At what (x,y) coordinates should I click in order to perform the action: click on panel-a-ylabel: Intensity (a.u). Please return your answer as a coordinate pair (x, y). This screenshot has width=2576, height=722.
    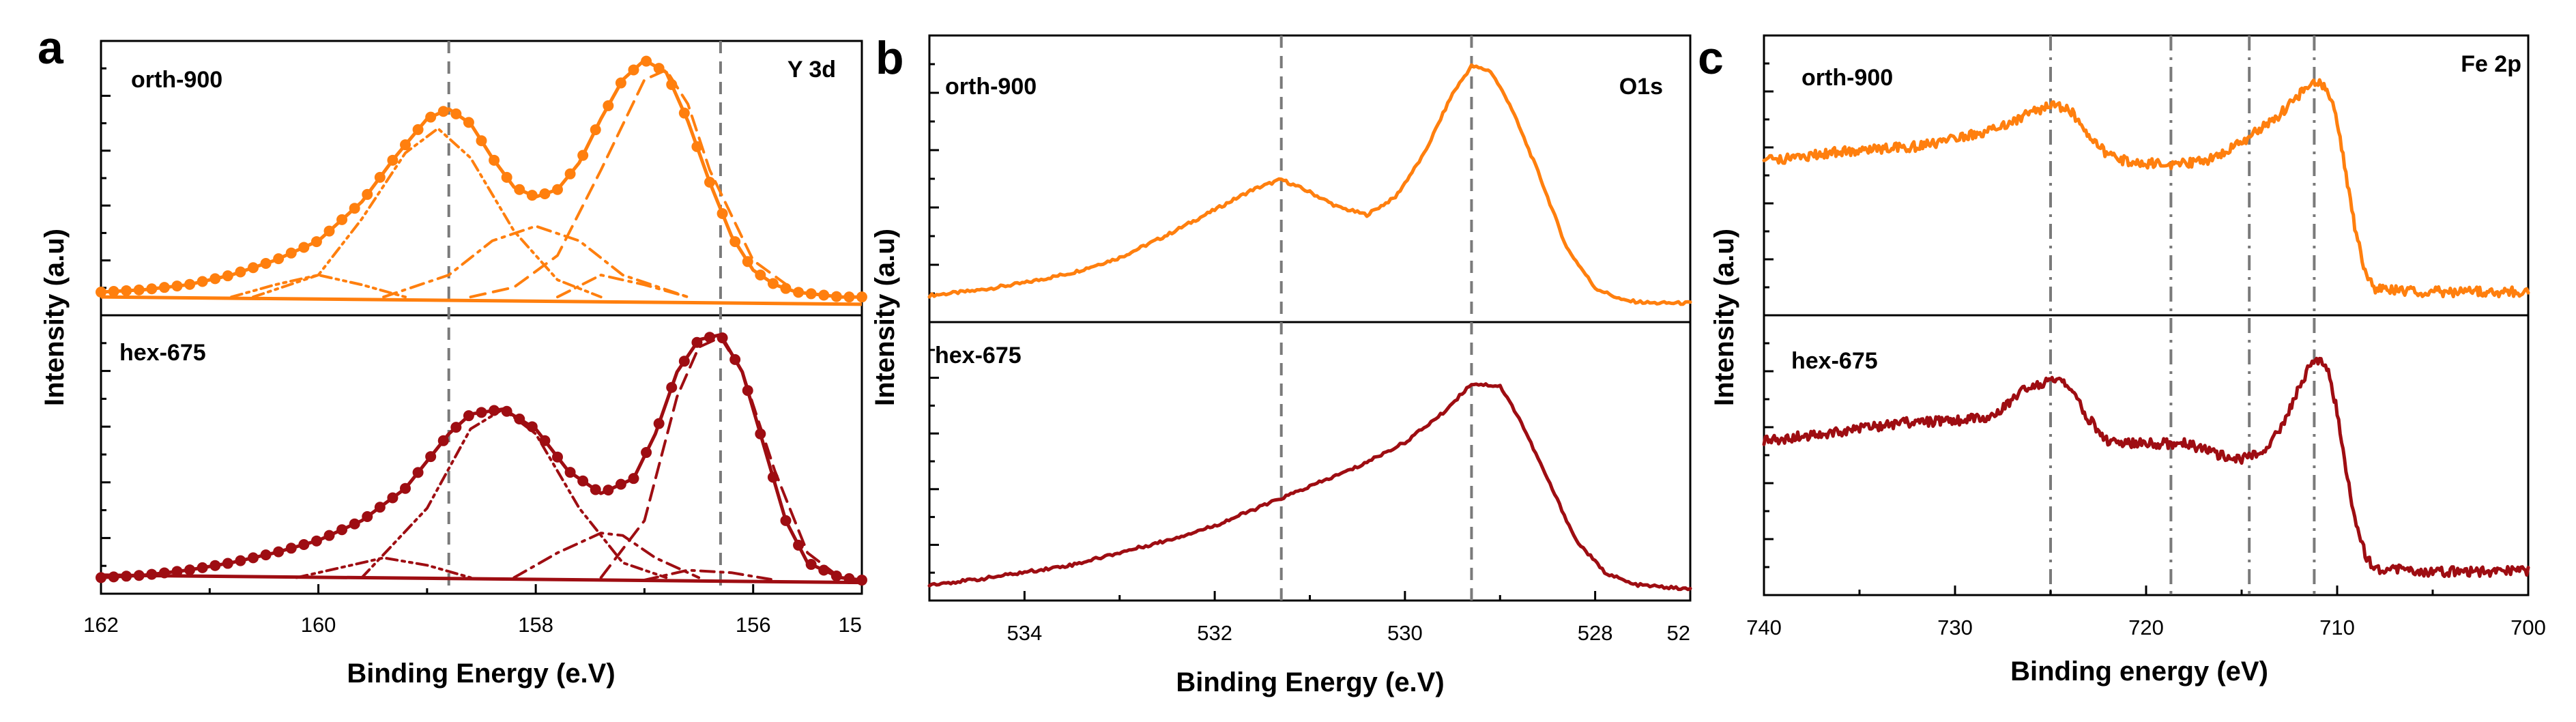
    Looking at the image, I should click on (55, 317).